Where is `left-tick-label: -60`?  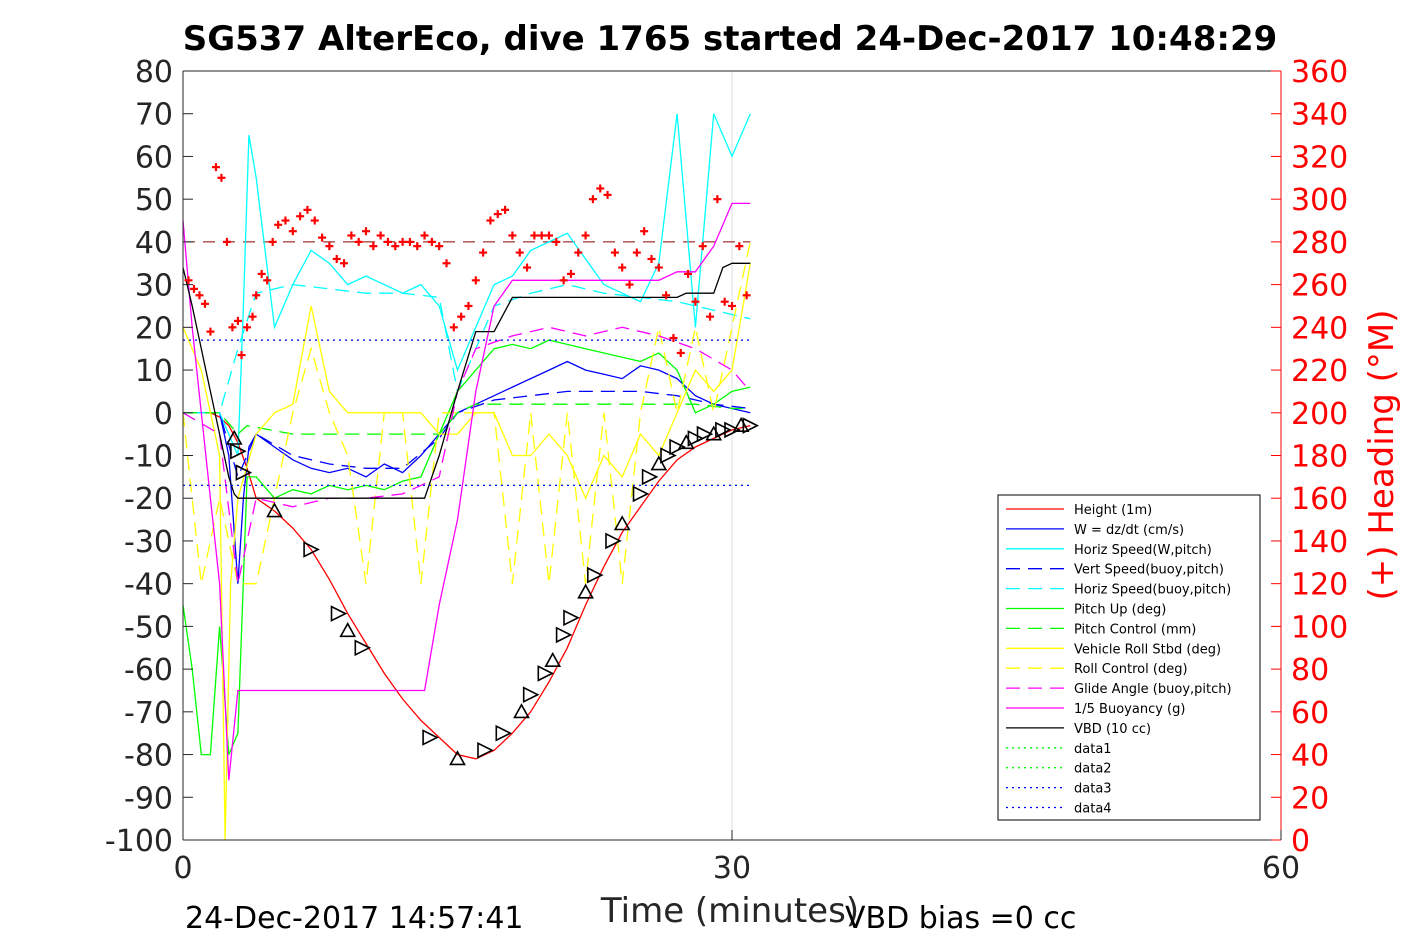 left-tick-label: -60 is located at coordinates (148, 670).